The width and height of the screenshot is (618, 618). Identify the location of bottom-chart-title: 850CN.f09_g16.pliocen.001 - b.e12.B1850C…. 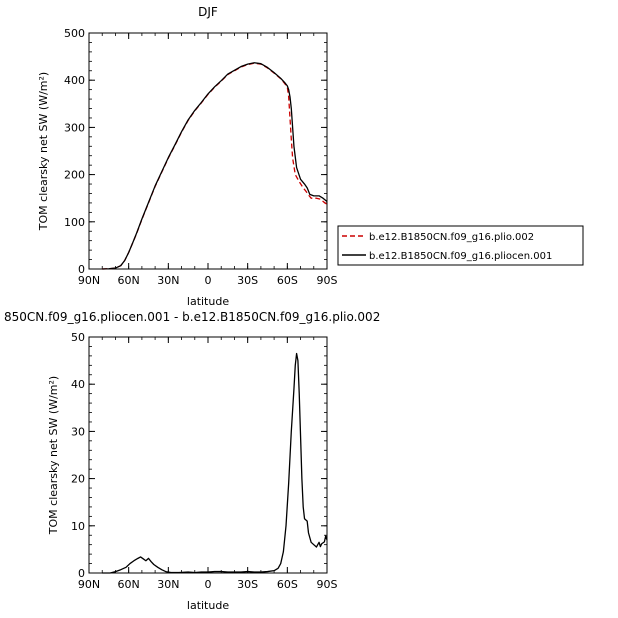
(192, 317).